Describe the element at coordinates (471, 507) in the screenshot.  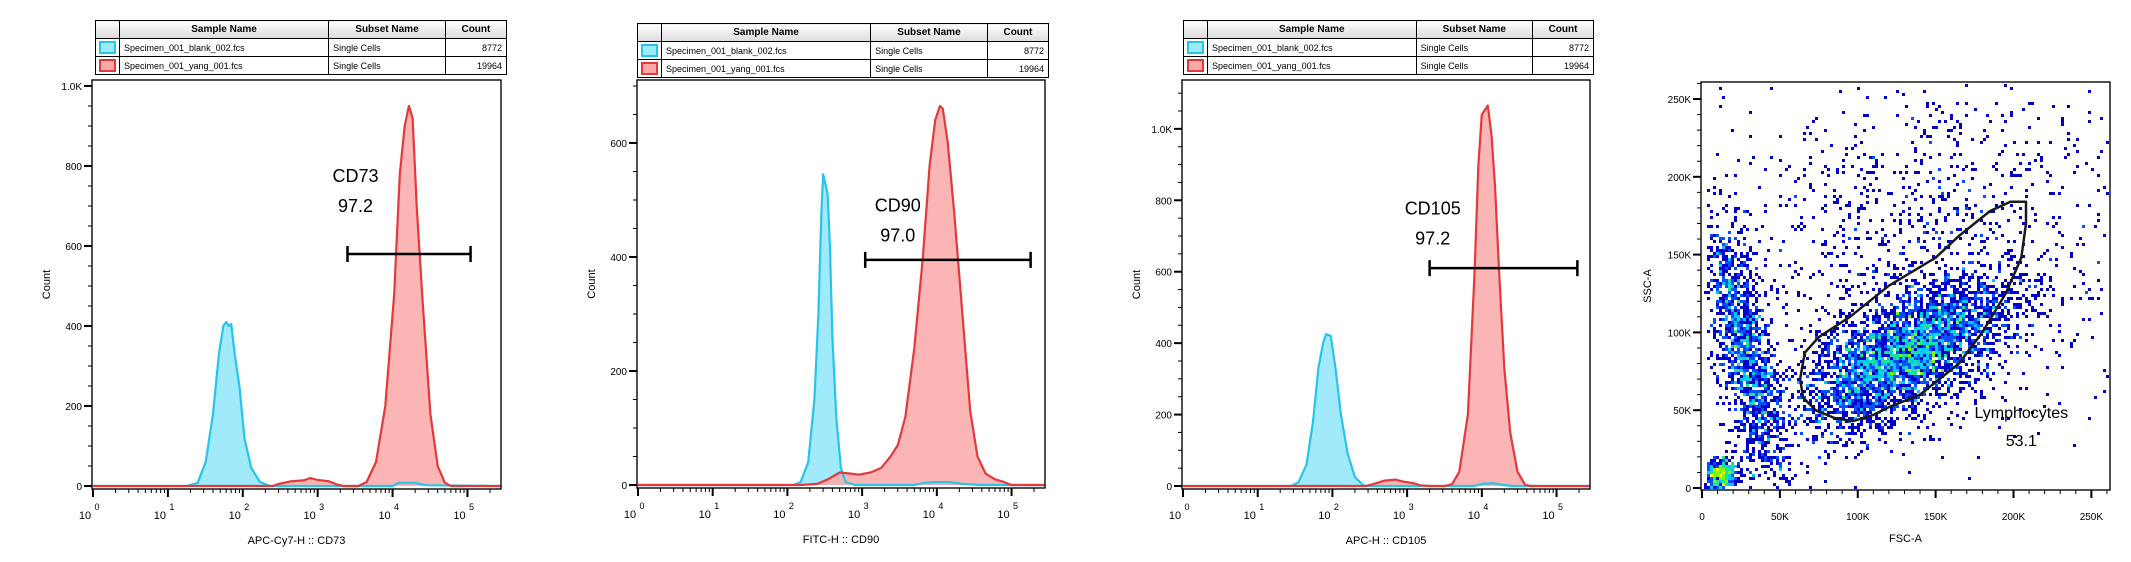
I see `x-tick-exponent: 5` at that location.